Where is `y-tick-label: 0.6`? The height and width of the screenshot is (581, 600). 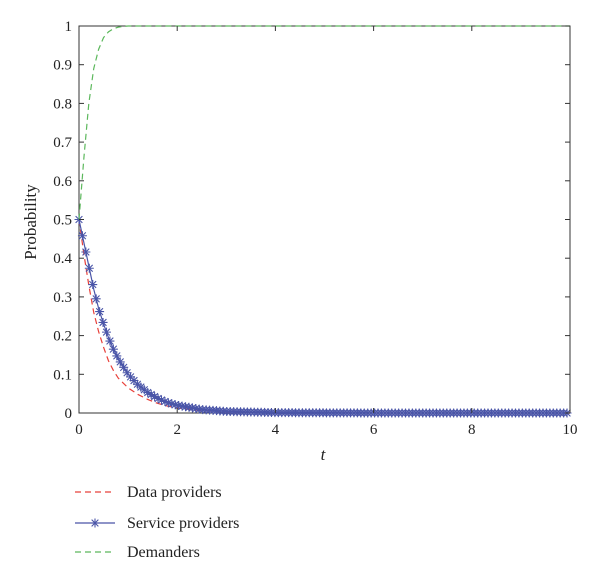
y-tick-label: 0.6 is located at coordinates (62, 182).